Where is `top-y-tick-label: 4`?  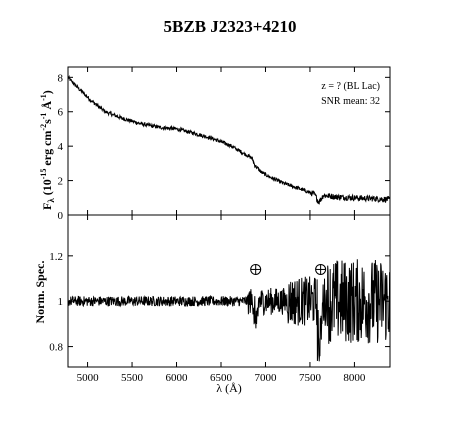
top-y-tick-label: 4 is located at coordinates (61, 147).